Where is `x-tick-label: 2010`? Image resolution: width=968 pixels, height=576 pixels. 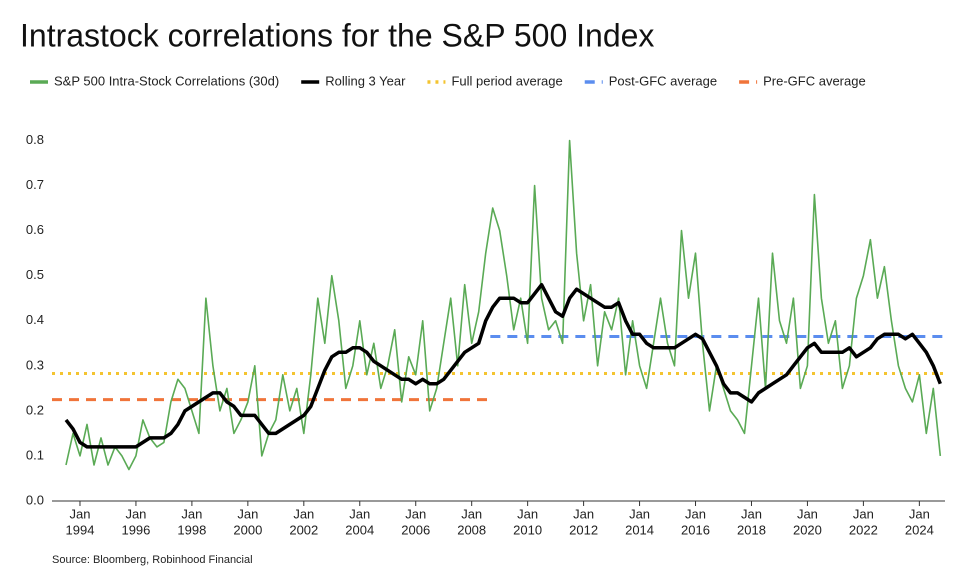 x-tick-label: 2010 is located at coordinates (527, 529).